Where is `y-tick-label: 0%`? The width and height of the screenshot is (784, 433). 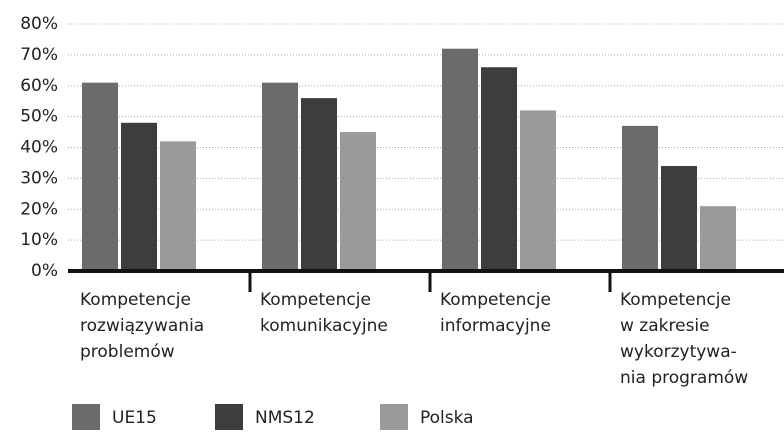 y-tick-label: 0% is located at coordinates (44, 271).